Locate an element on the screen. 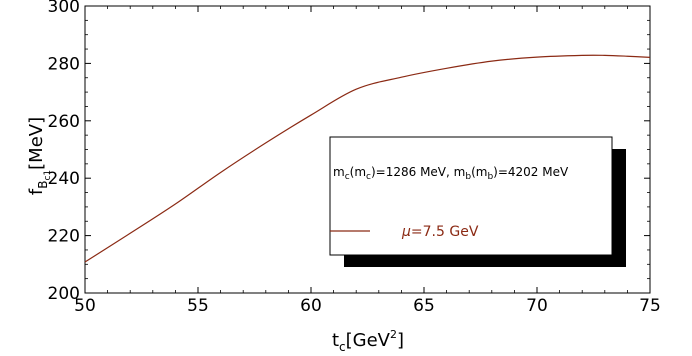 This screenshot has width=692, height=356. legend-box is located at coordinates (471, 196).